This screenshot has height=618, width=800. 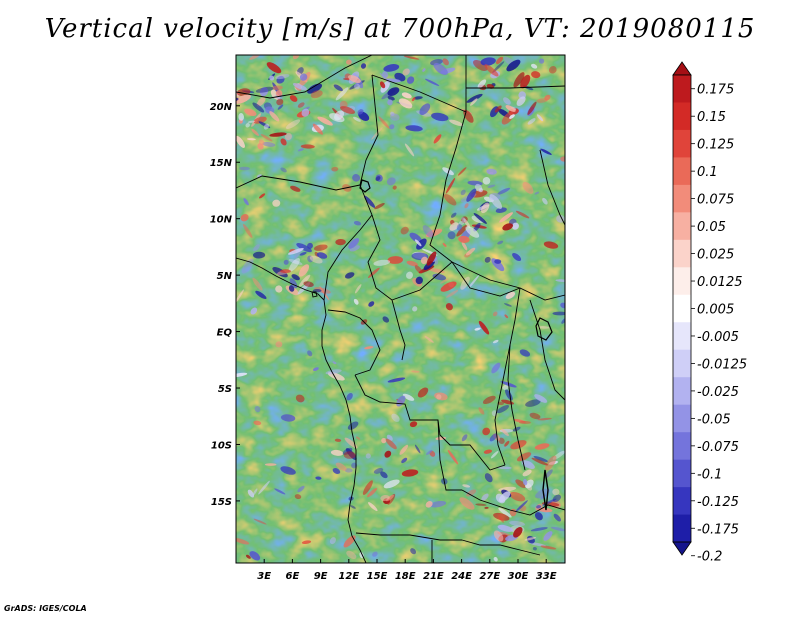 I want to click on lon-tick-label: 24E, so click(x=461, y=576).